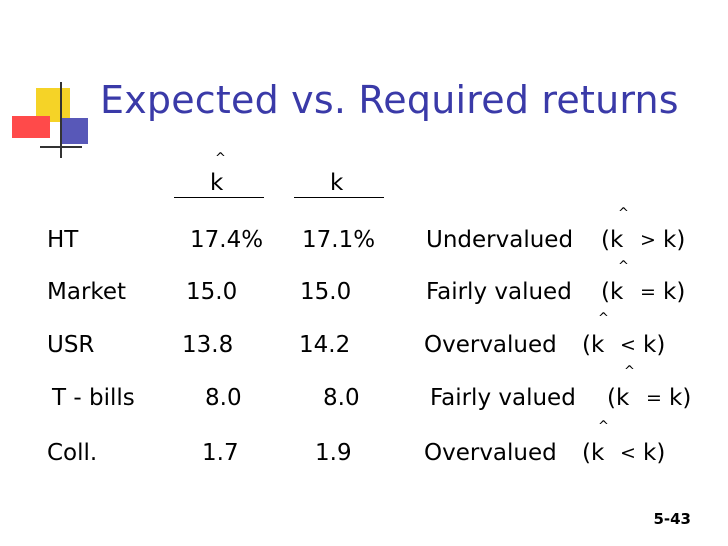 This screenshot has width=728, height=546. Describe the element at coordinates (389, 100) in the screenshot. I see `slide-title: Expected vs. Required returns` at that location.